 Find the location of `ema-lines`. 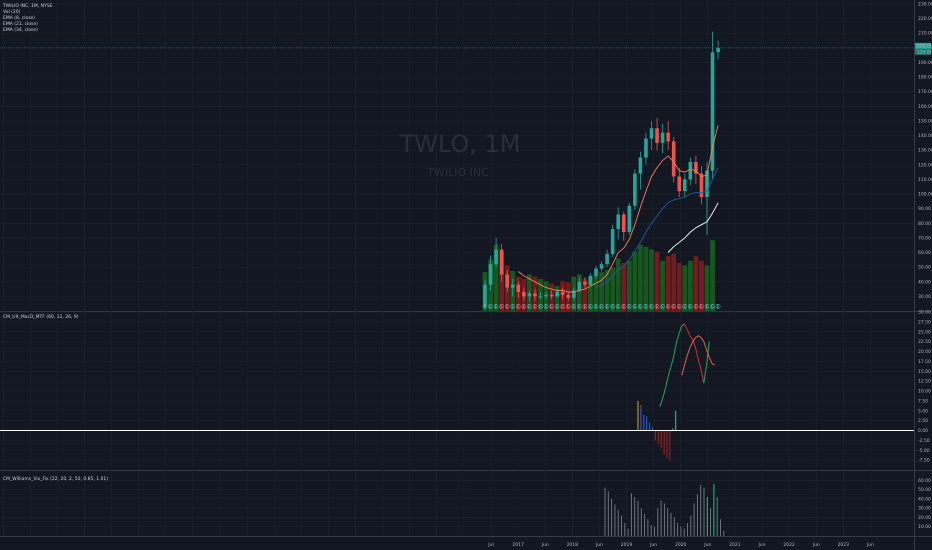

ema-lines is located at coordinates (618, 209).